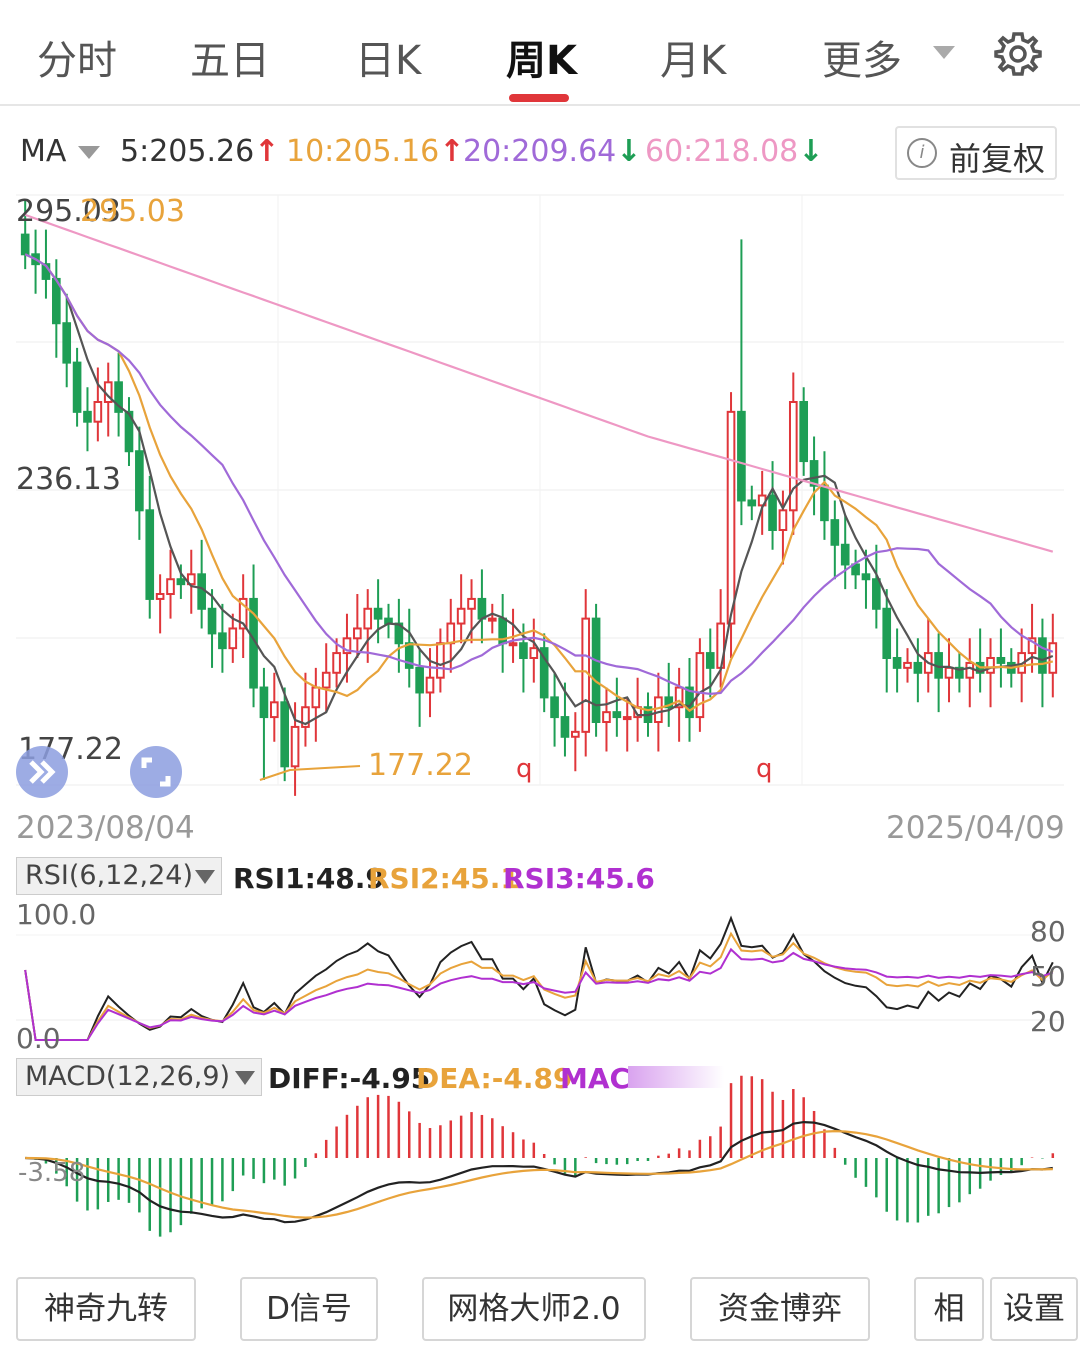 The height and width of the screenshot is (1360, 1080). Describe the element at coordinates (132, 211) in the screenshot. I see `high-price-annotation: 295.03` at that location.